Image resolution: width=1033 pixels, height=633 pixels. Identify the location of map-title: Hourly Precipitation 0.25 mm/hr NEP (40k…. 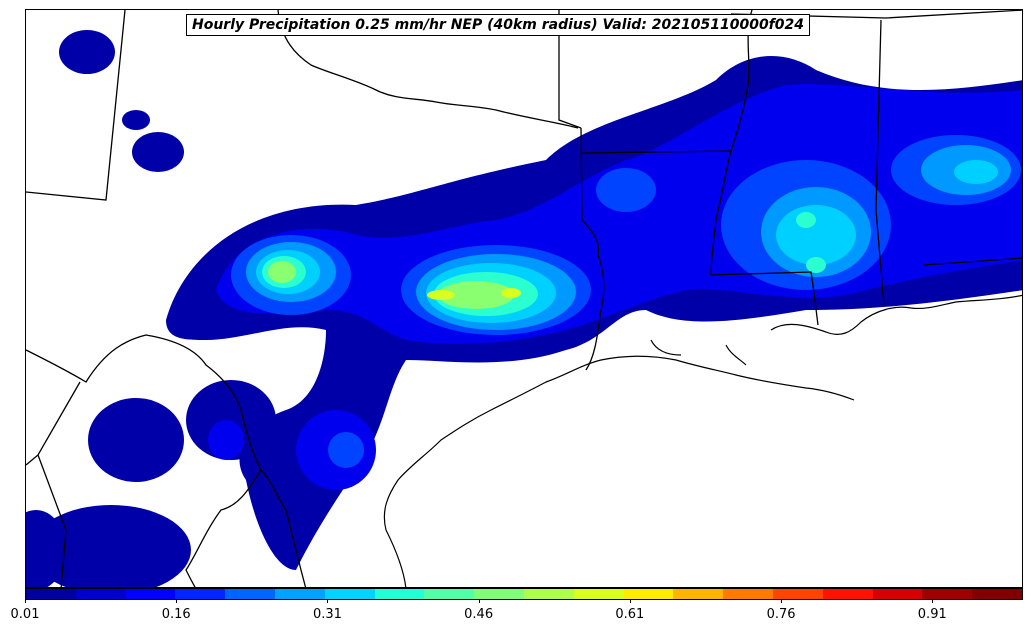
(498, 25).